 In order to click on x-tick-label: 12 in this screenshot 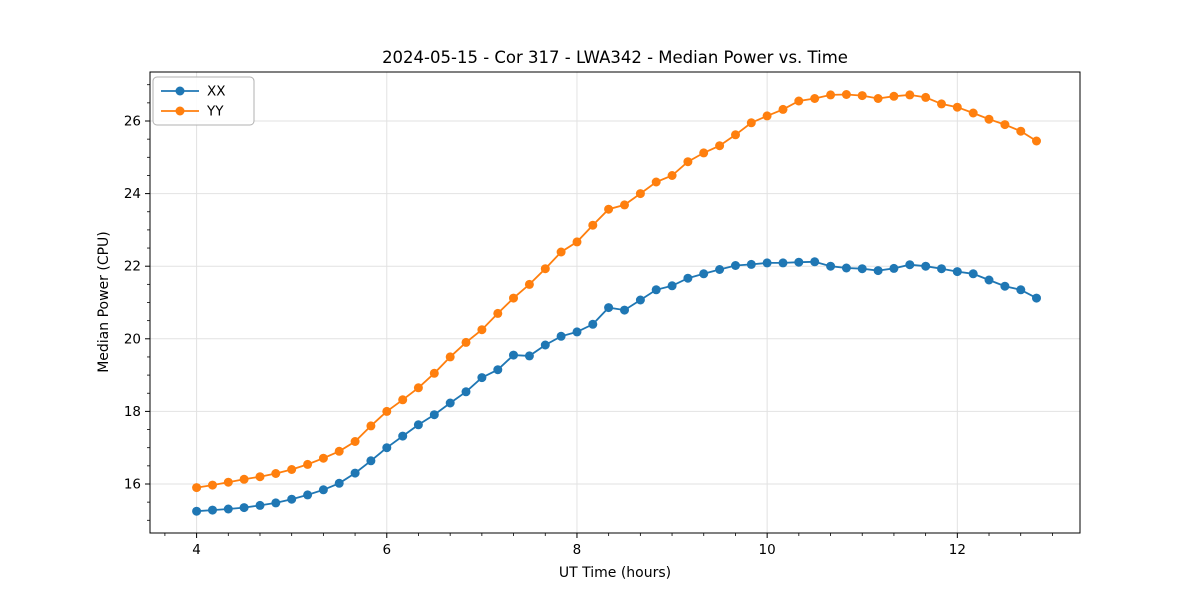, I will do `click(957, 550)`.